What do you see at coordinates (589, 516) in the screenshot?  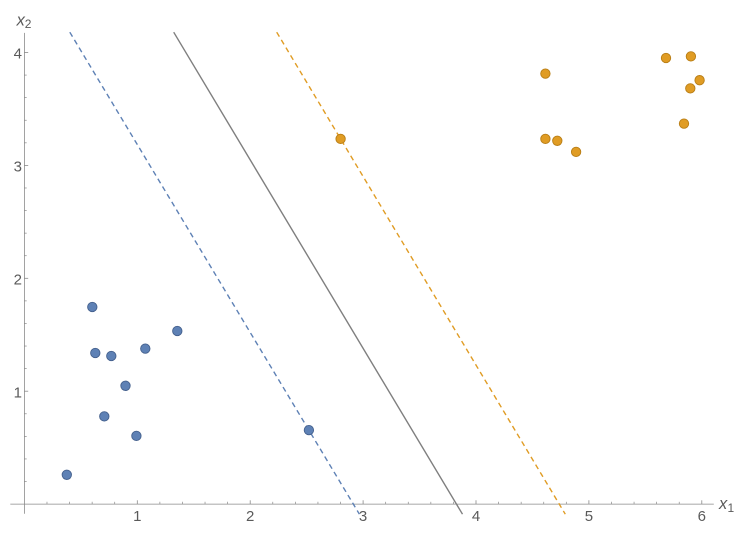 I see `svg-text: 5` at bounding box center [589, 516].